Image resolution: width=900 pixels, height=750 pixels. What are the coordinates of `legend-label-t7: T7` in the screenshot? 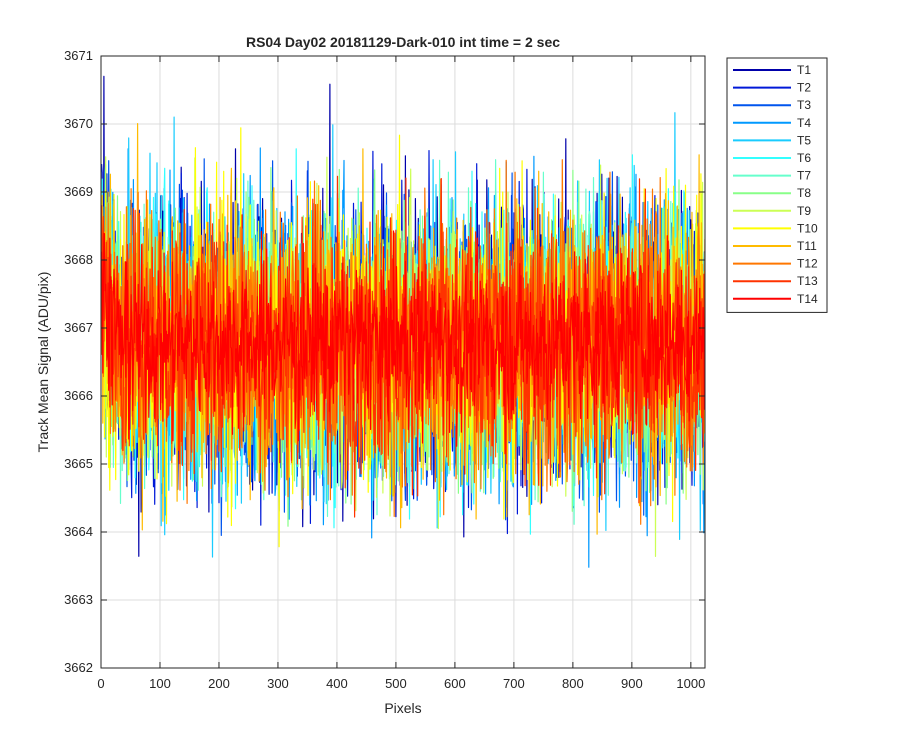 It's located at (804, 176).